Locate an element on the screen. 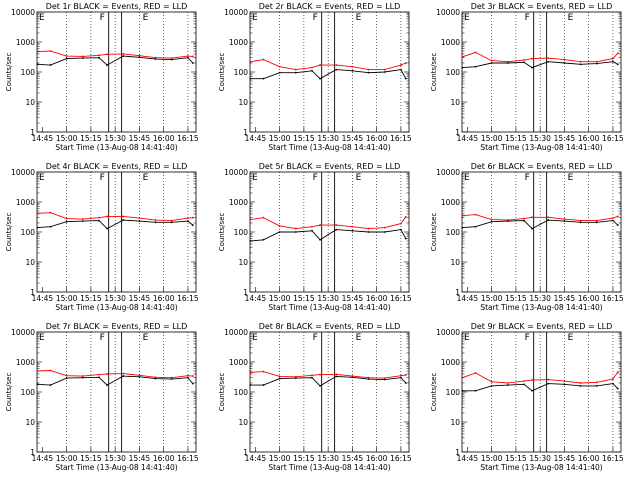  x-tick-label: 16:00 is located at coordinates (377, 138).